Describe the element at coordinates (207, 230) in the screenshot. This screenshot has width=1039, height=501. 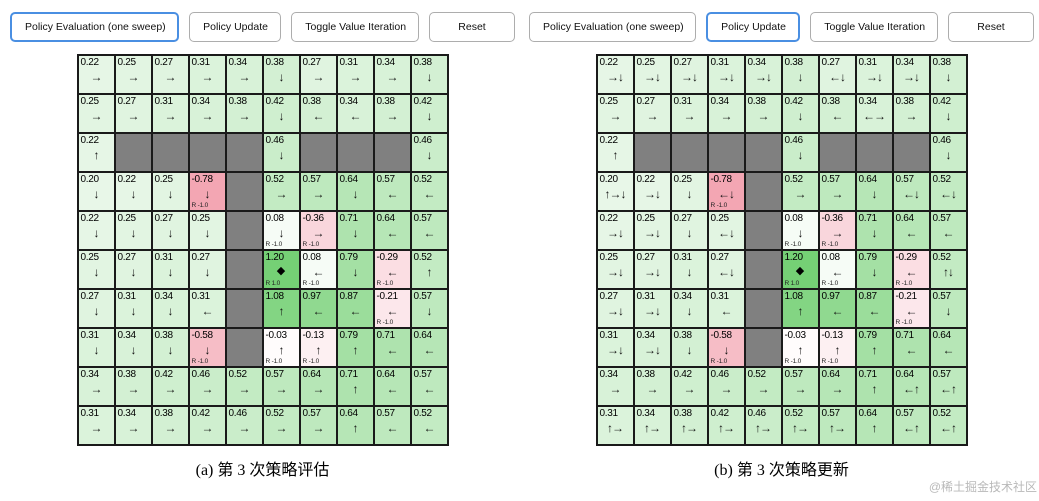
I see `grid-cell: 0.25 ↓` at that location.